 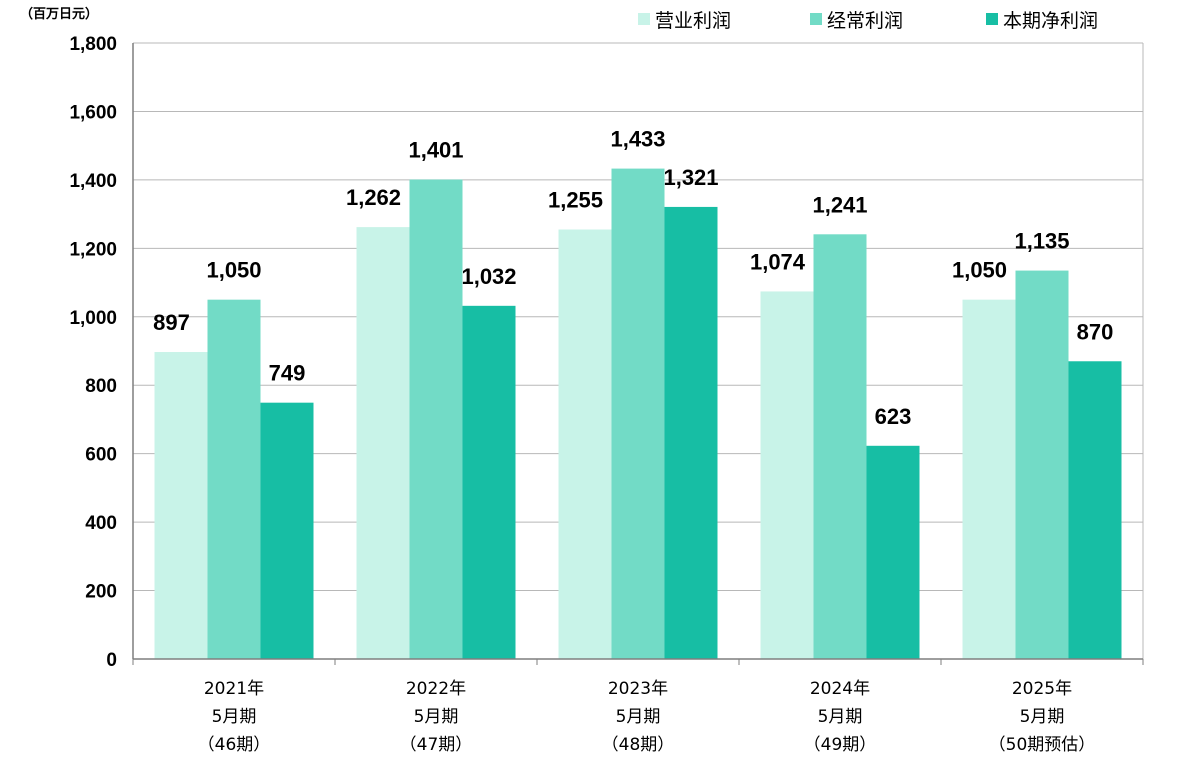 What do you see at coordinates (234, 689) in the screenshot?
I see `x-category-label: 2021年` at bounding box center [234, 689].